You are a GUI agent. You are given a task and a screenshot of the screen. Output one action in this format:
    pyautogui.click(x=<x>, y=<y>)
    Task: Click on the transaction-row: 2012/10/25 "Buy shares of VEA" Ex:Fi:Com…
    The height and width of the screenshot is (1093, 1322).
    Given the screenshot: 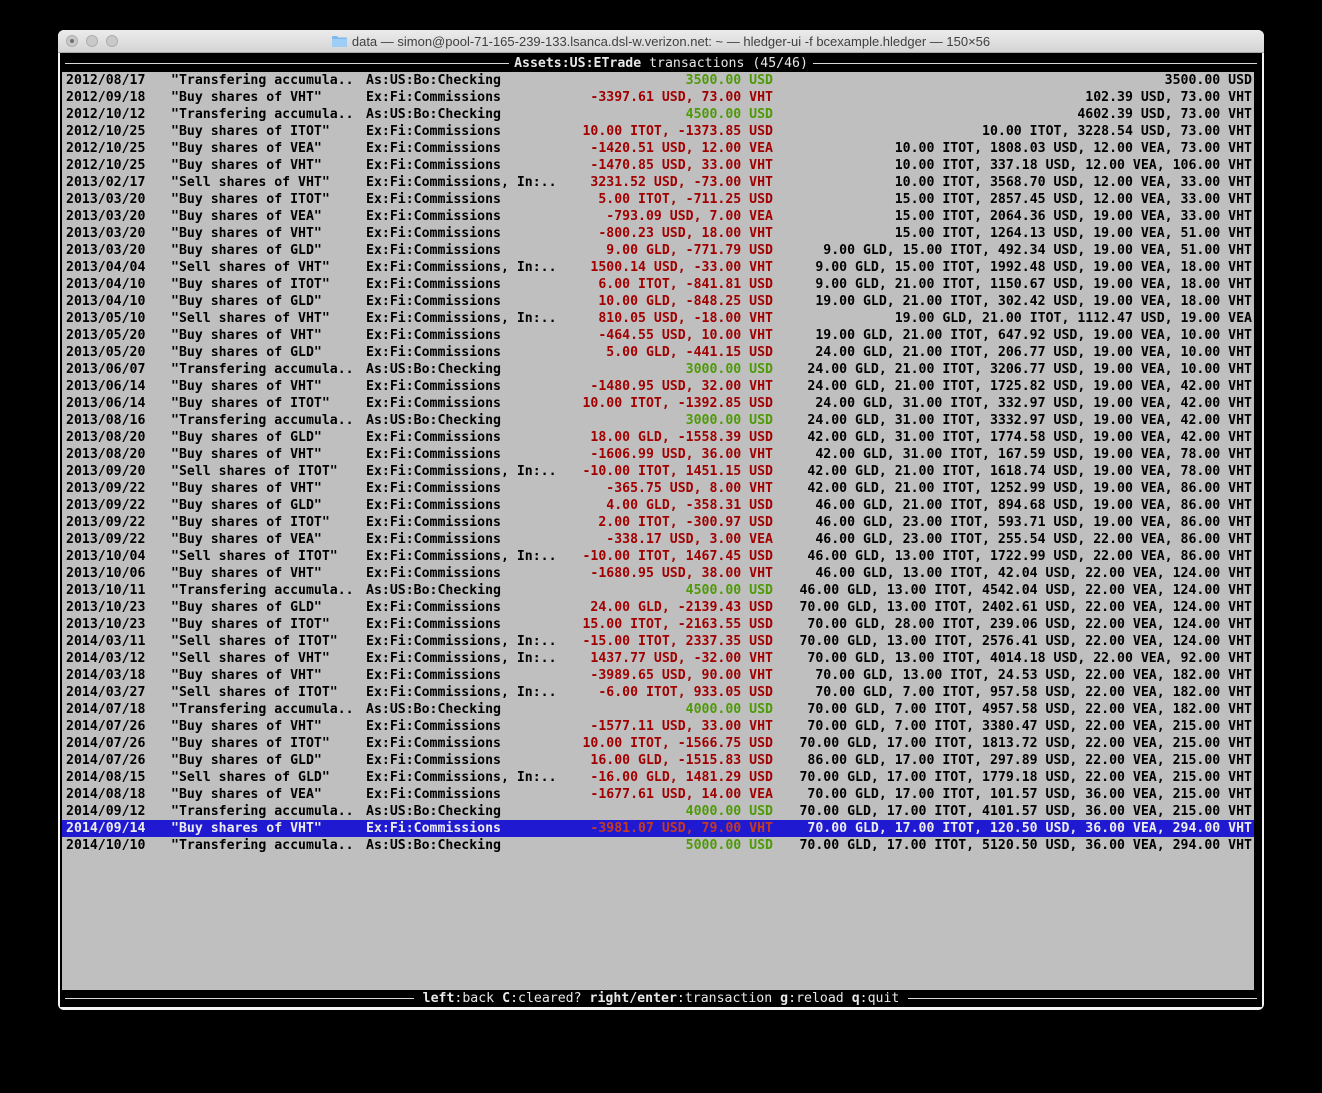 What is the action you would take?
    pyautogui.click(x=658, y=148)
    